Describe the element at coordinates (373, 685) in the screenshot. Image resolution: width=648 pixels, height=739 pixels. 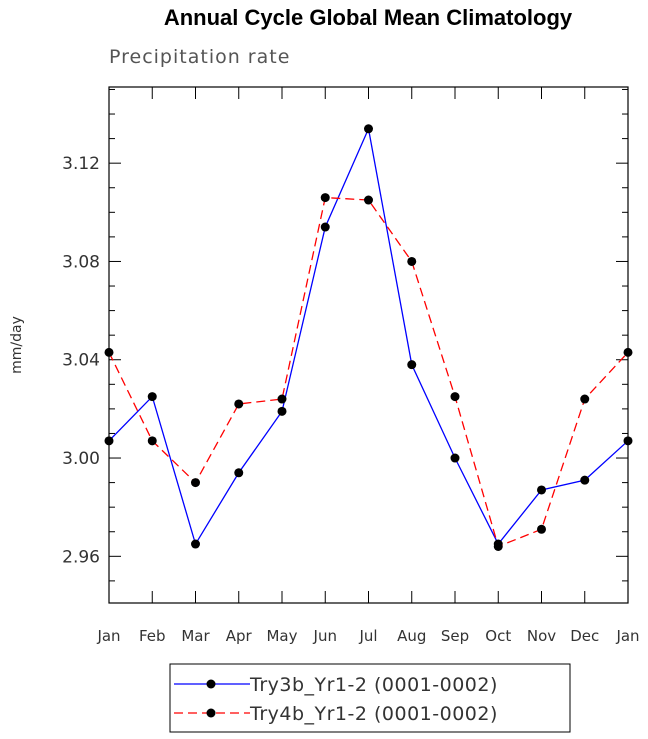
I see `legend-label-1: Try3b_Yr1-2 (0001-0002)` at that location.